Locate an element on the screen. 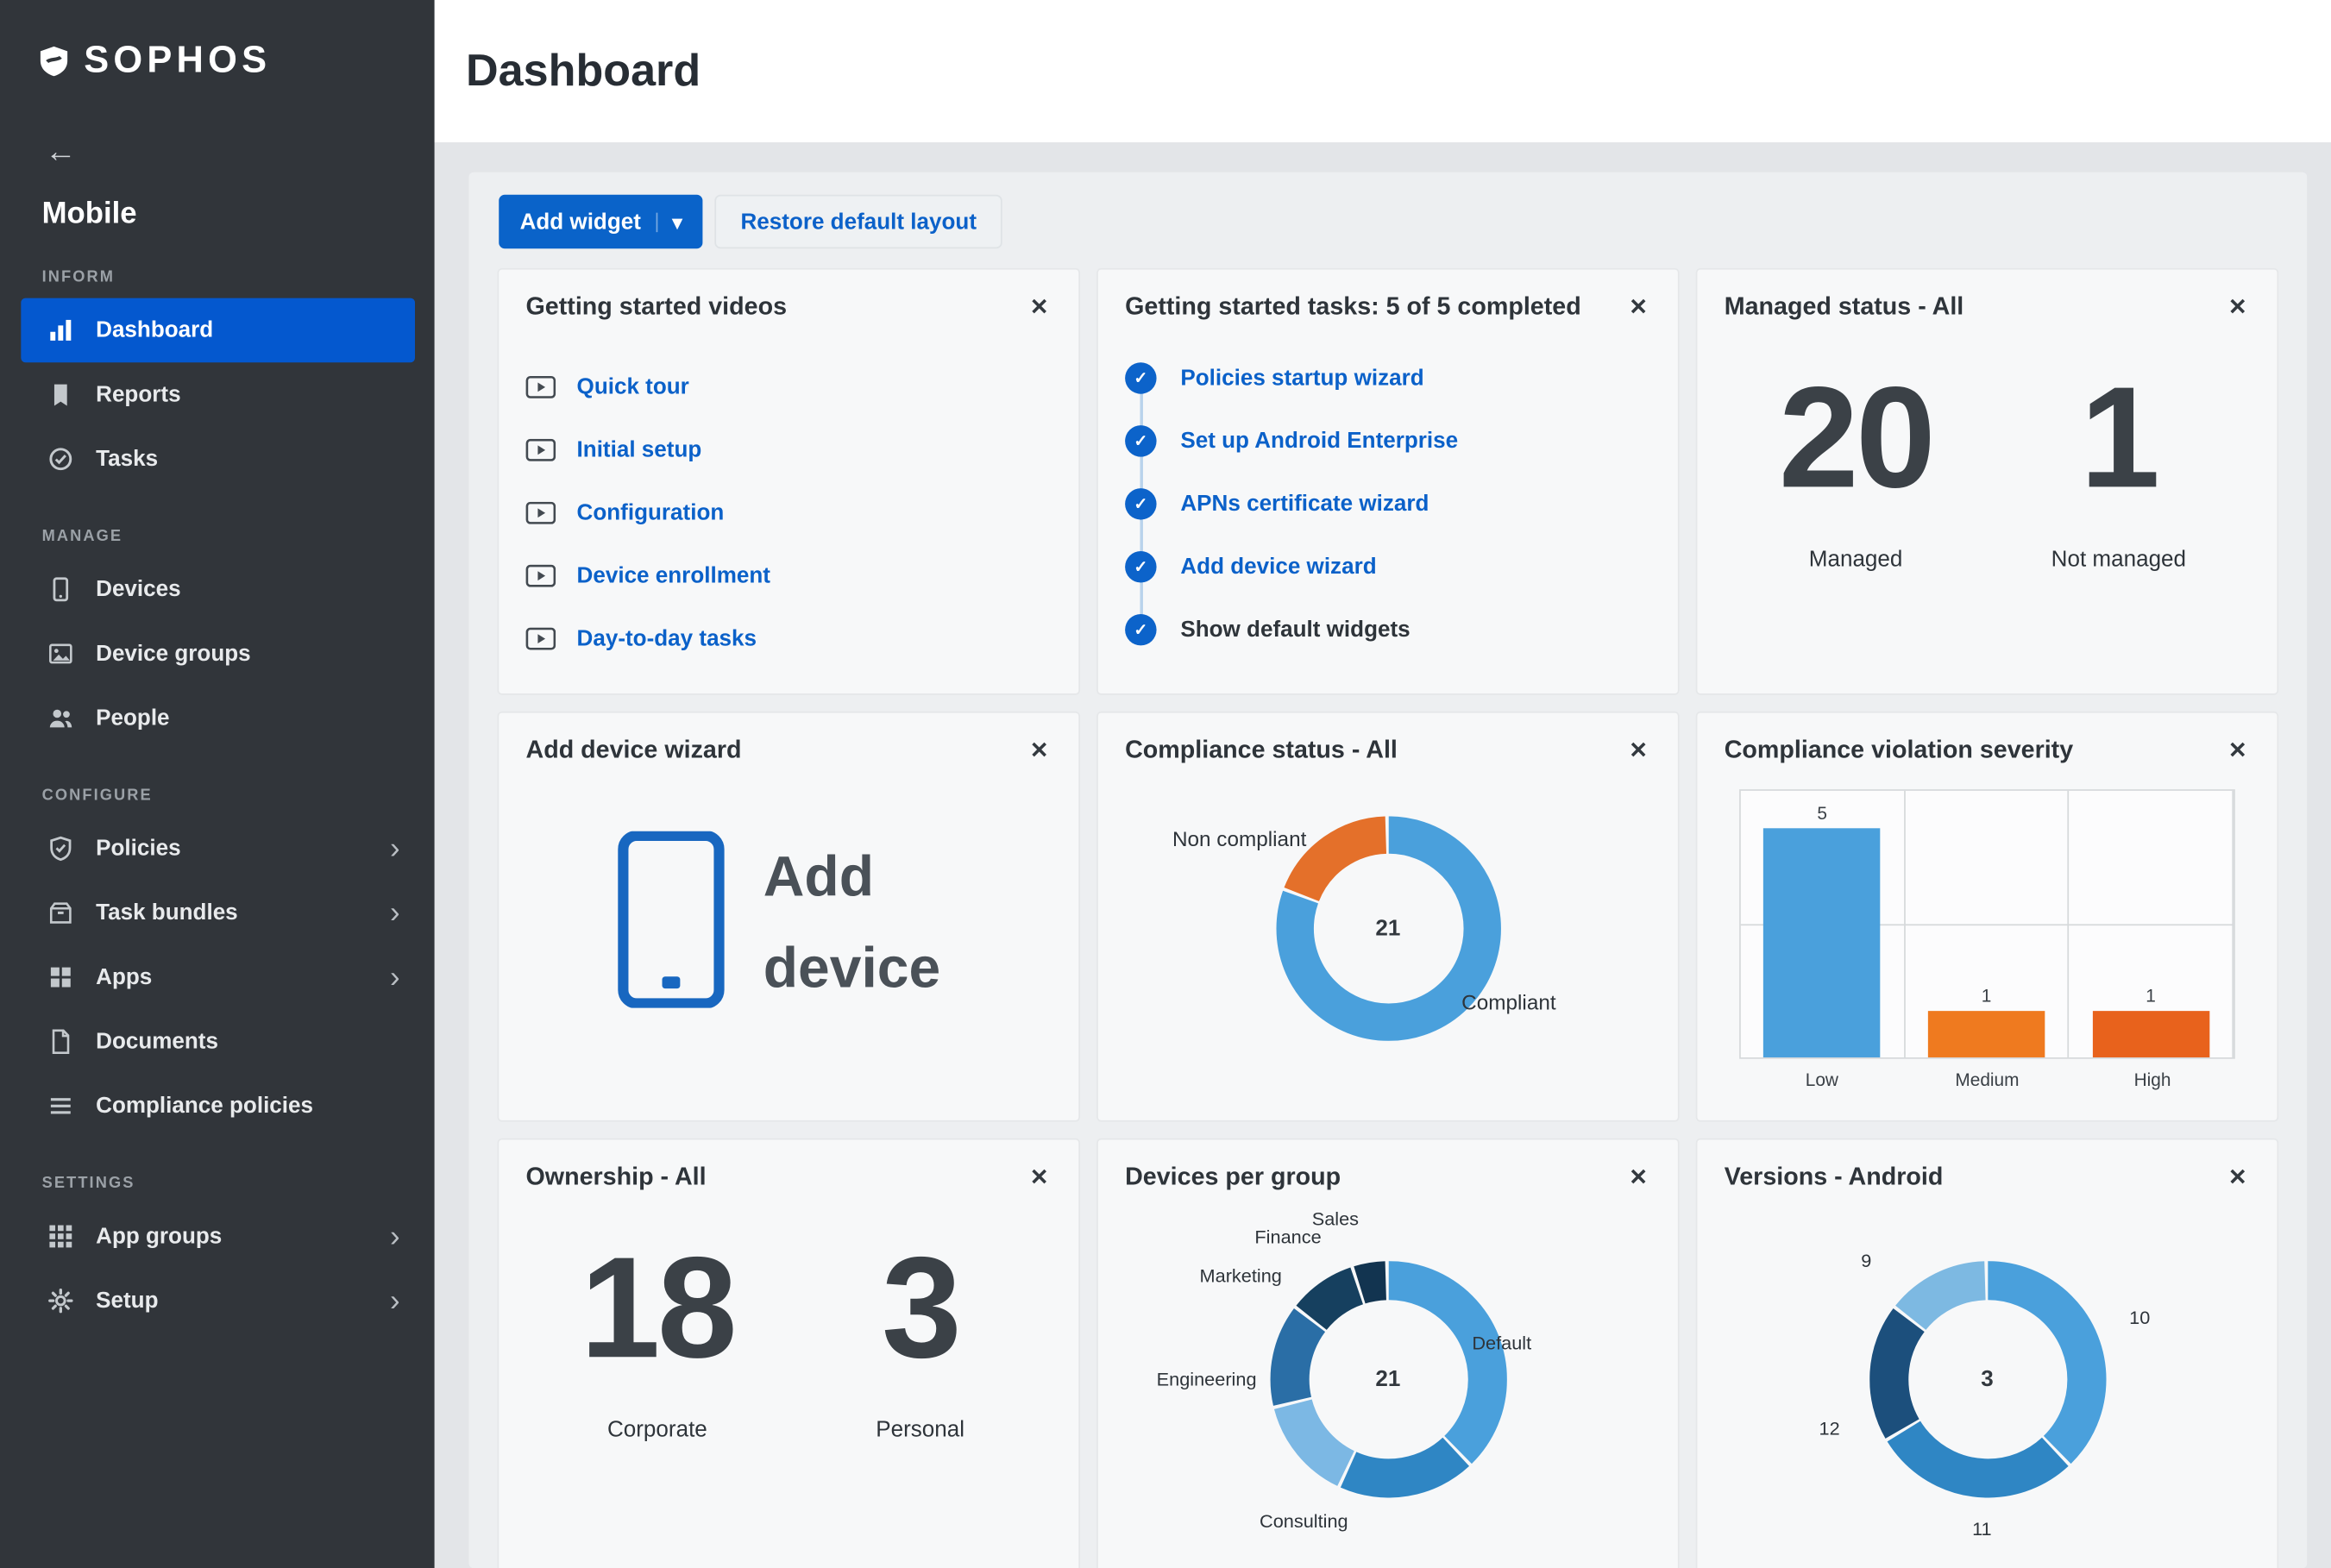  sidebar-item-label: Apps is located at coordinates (125, 977).